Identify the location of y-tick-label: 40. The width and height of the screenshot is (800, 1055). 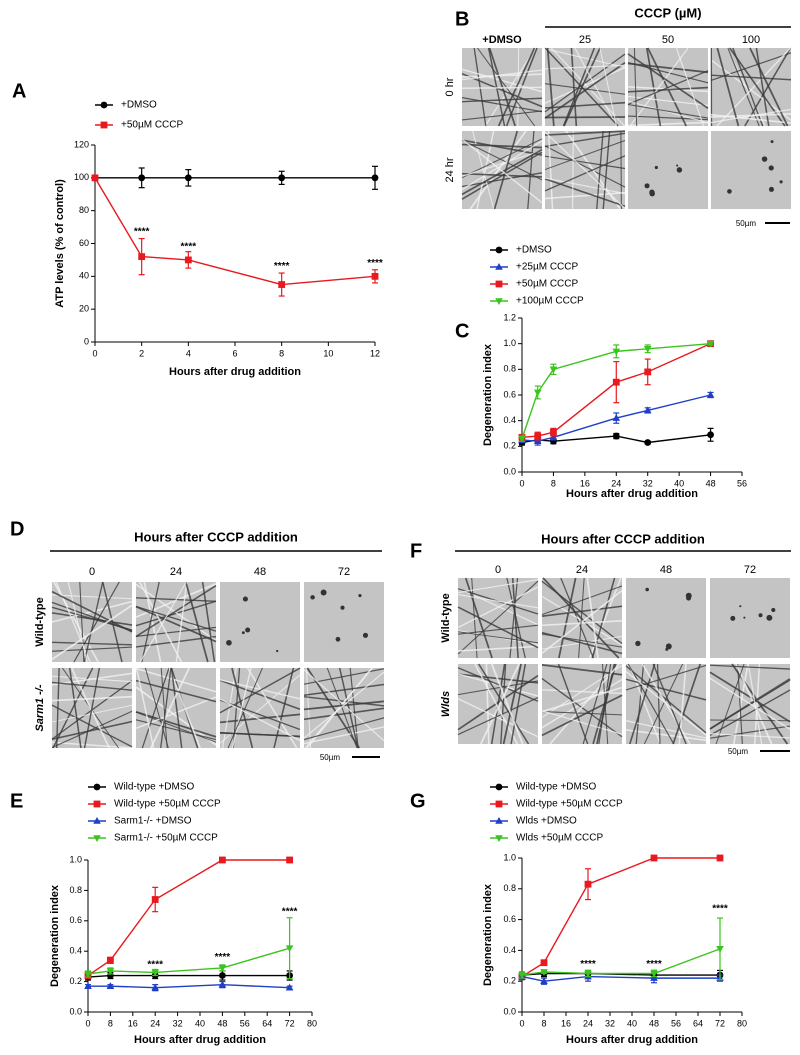
(84, 276).